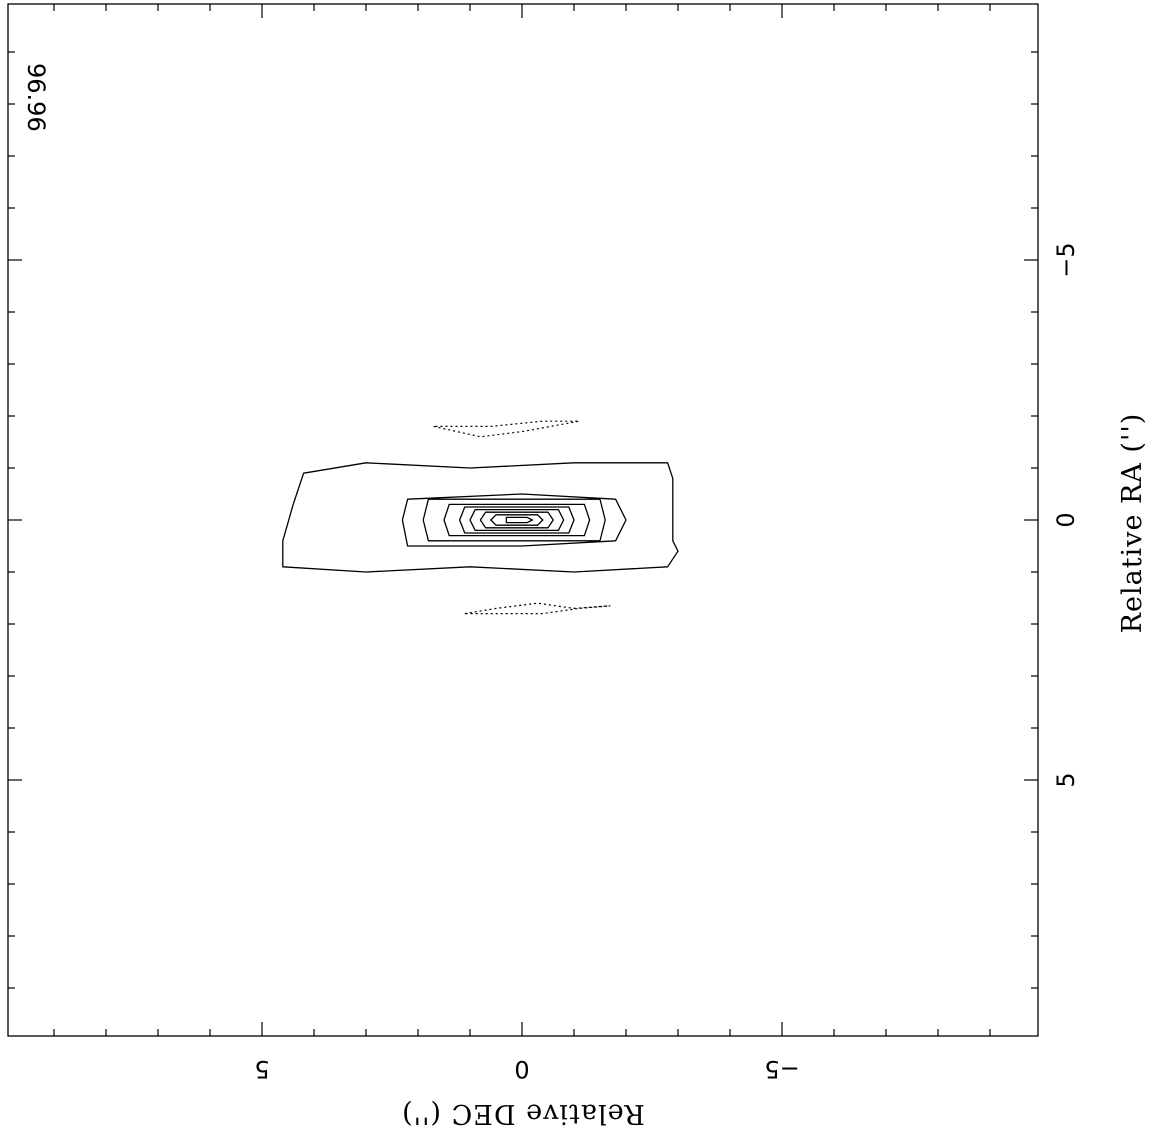 The height and width of the screenshot is (1139, 1155). What do you see at coordinates (523, 1113) in the screenshot?
I see `y-axis-label: Relative DEC ('')` at bounding box center [523, 1113].